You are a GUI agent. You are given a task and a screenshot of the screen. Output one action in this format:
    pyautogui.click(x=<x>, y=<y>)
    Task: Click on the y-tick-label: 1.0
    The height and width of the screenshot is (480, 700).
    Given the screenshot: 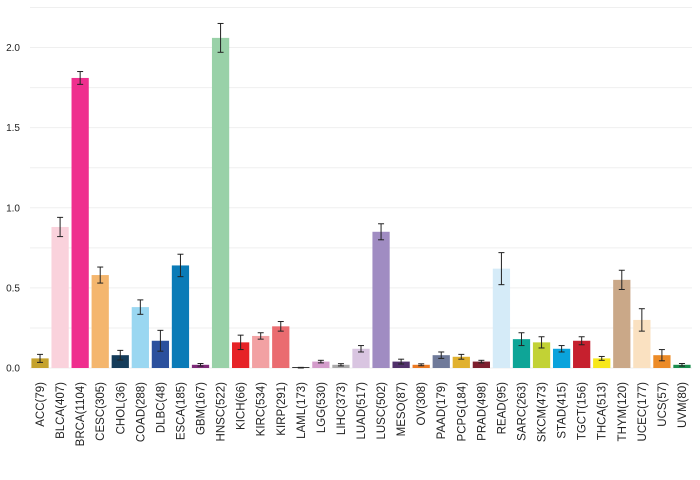 What is the action you would take?
    pyautogui.click(x=13, y=208)
    